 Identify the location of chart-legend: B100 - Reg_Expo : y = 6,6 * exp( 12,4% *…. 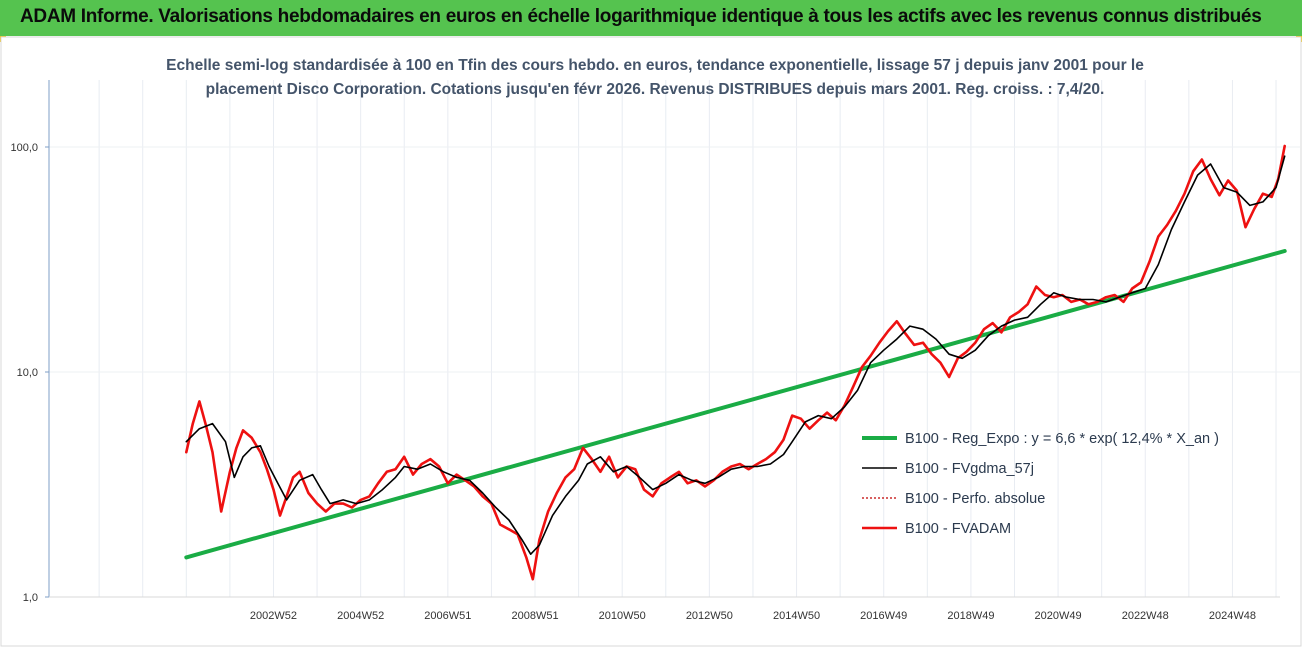
(1040, 484).